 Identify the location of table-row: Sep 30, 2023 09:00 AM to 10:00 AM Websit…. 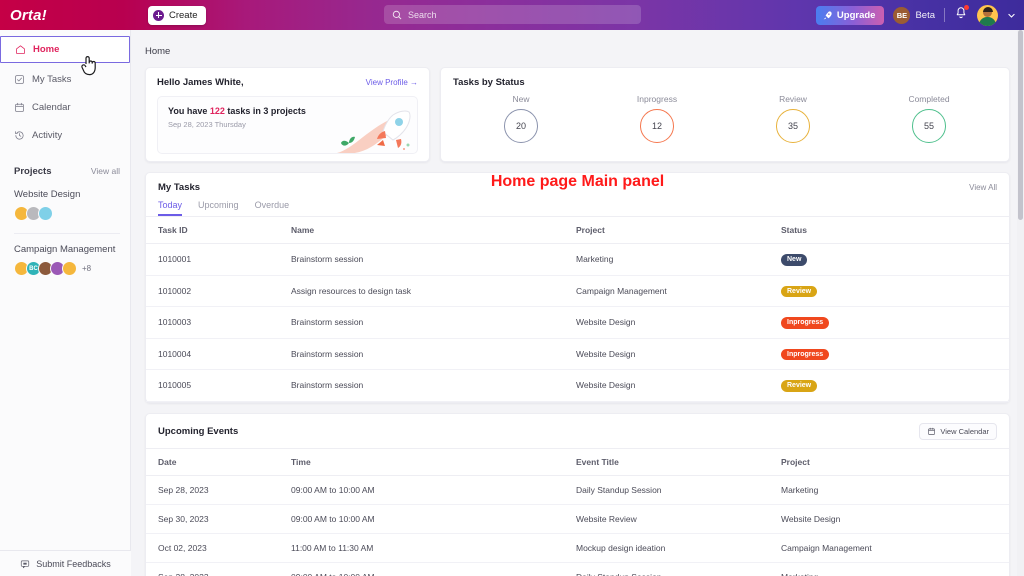
(577, 519).